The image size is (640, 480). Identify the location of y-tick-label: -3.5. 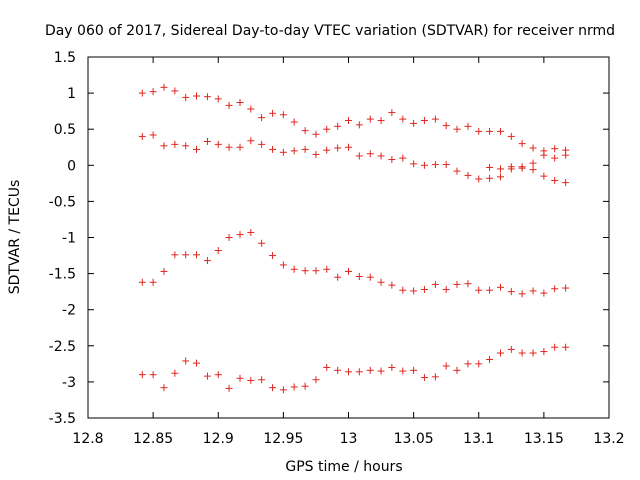
(62, 419).